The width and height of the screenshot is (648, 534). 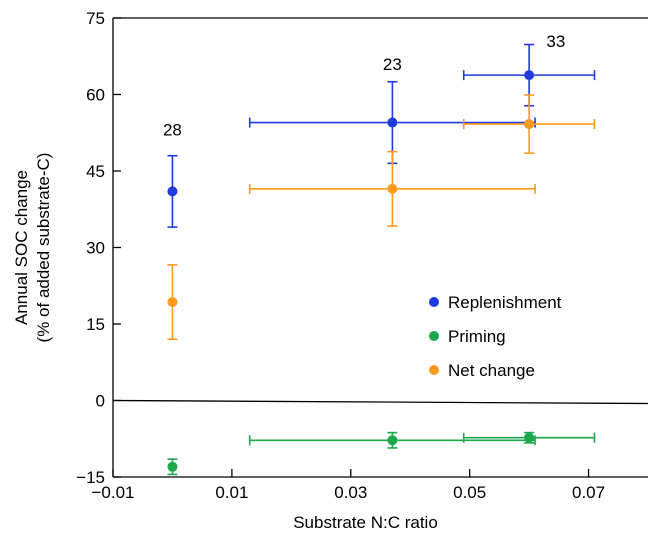 What do you see at coordinates (100, 401) in the screenshot?
I see `y-tick-label: 0` at bounding box center [100, 401].